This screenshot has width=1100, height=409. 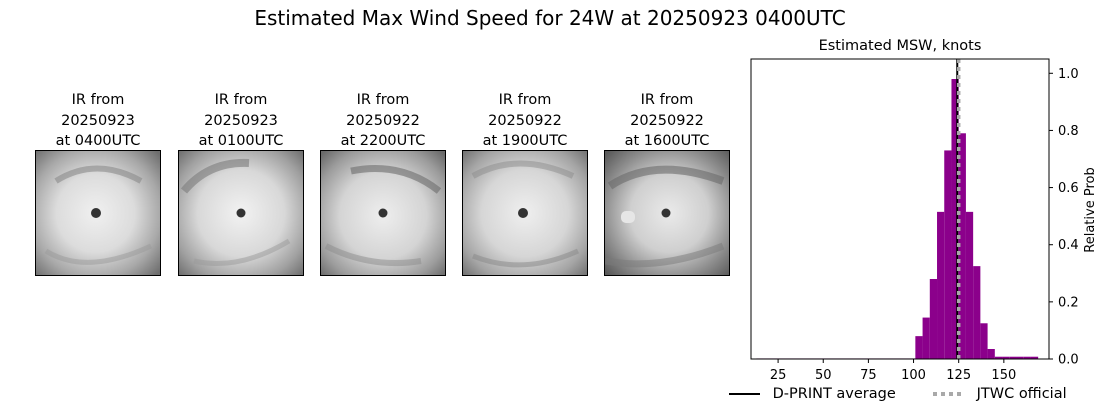 I want to click on ir-panel: IR from 20250923 at 0400UTC, so click(x=98, y=183).